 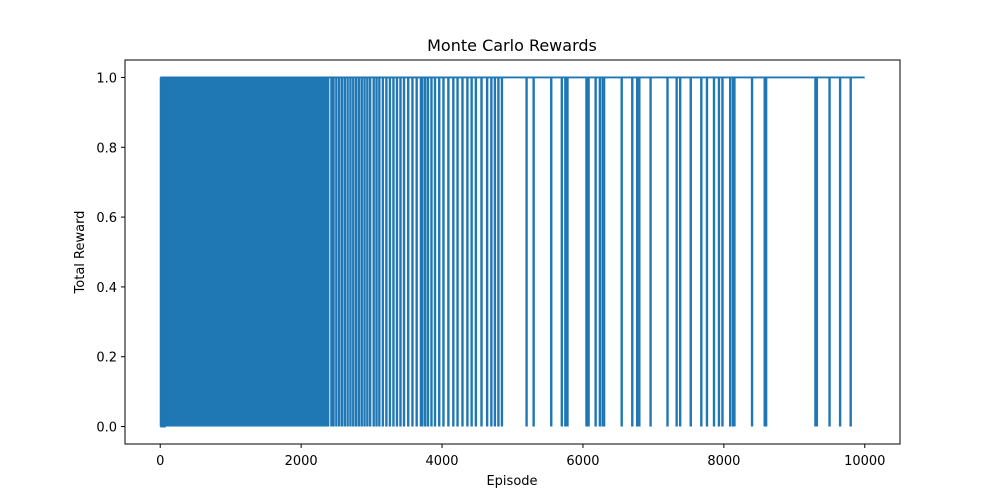 I want to click on x-tick-label: 8000, so click(x=723, y=461).